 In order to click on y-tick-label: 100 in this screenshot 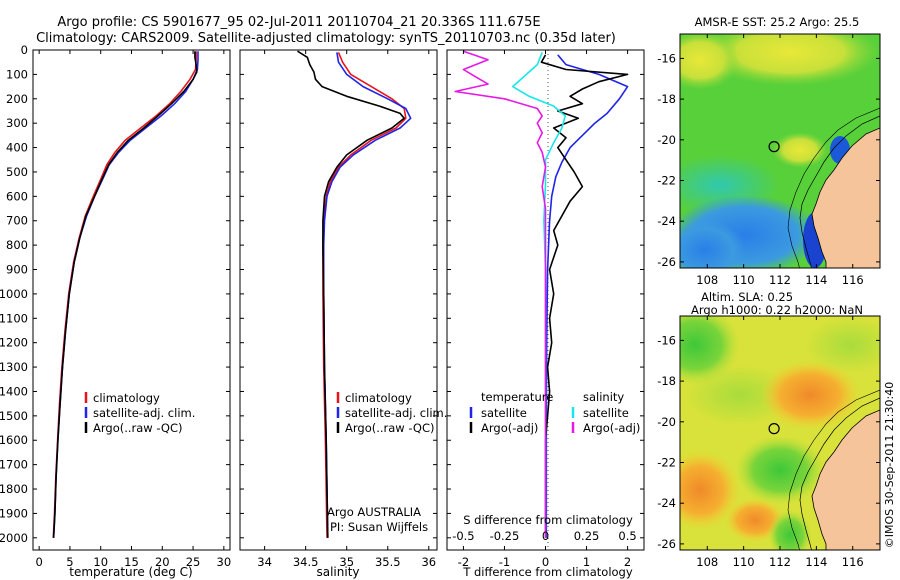, I will do `click(17, 74)`.